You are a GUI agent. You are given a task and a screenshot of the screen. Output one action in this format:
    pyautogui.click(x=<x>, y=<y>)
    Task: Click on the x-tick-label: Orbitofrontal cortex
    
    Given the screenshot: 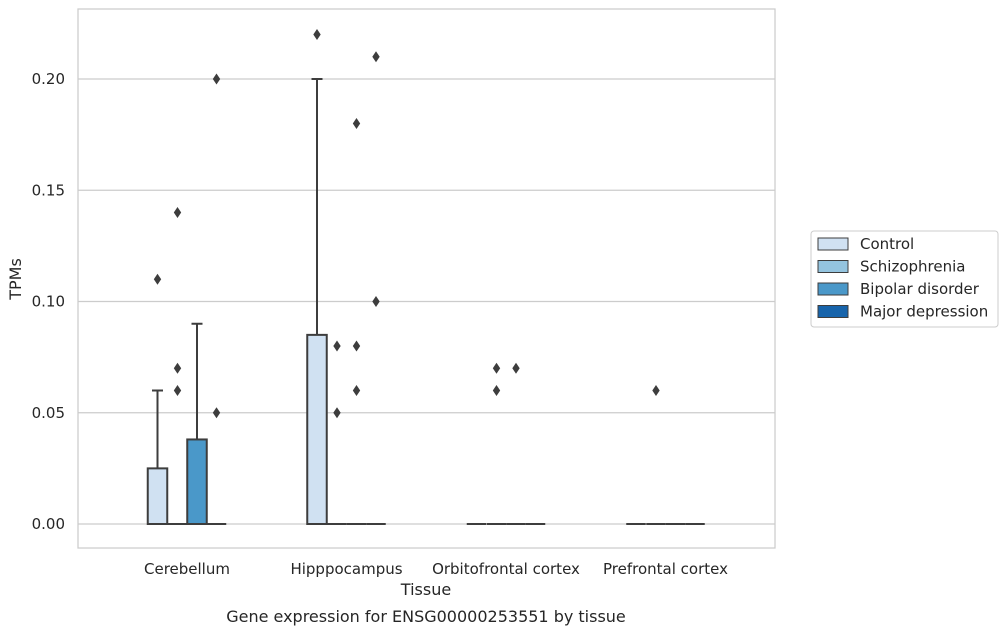 What is the action you would take?
    pyautogui.click(x=506, y=569)
    